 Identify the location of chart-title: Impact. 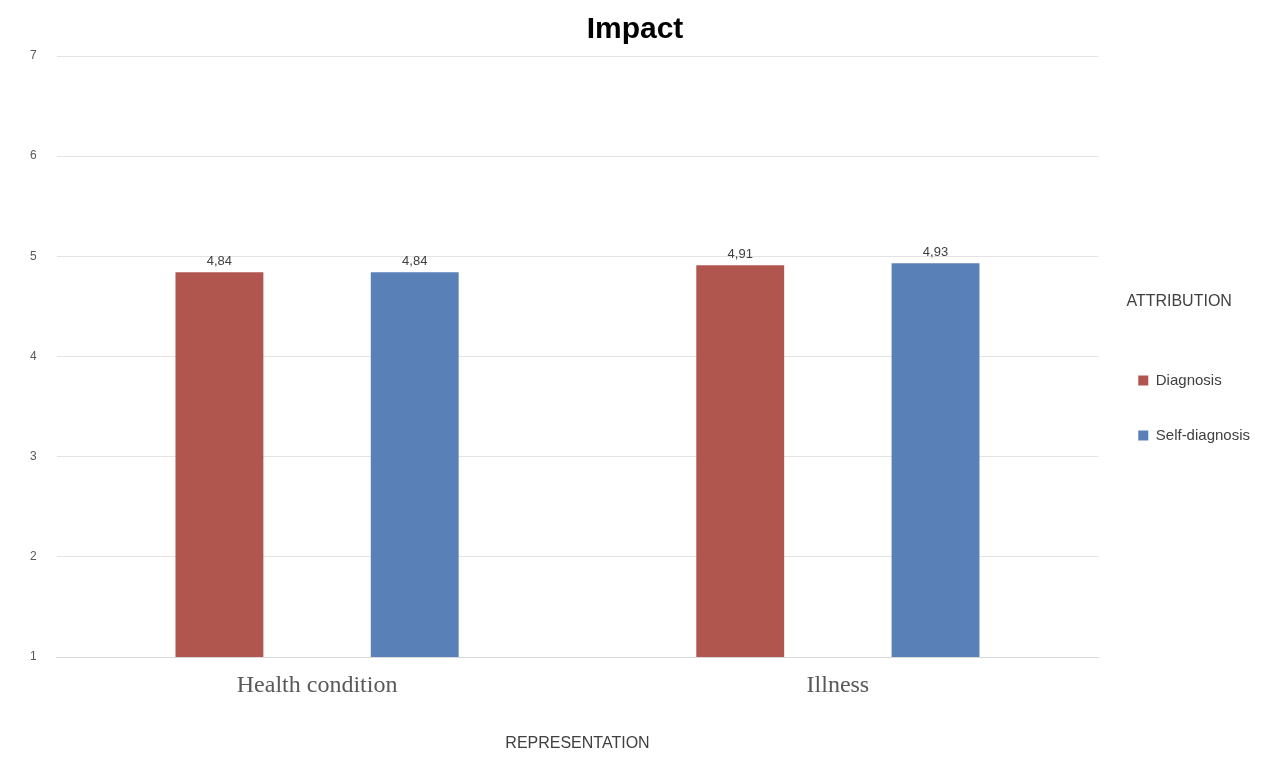
(635, 28).